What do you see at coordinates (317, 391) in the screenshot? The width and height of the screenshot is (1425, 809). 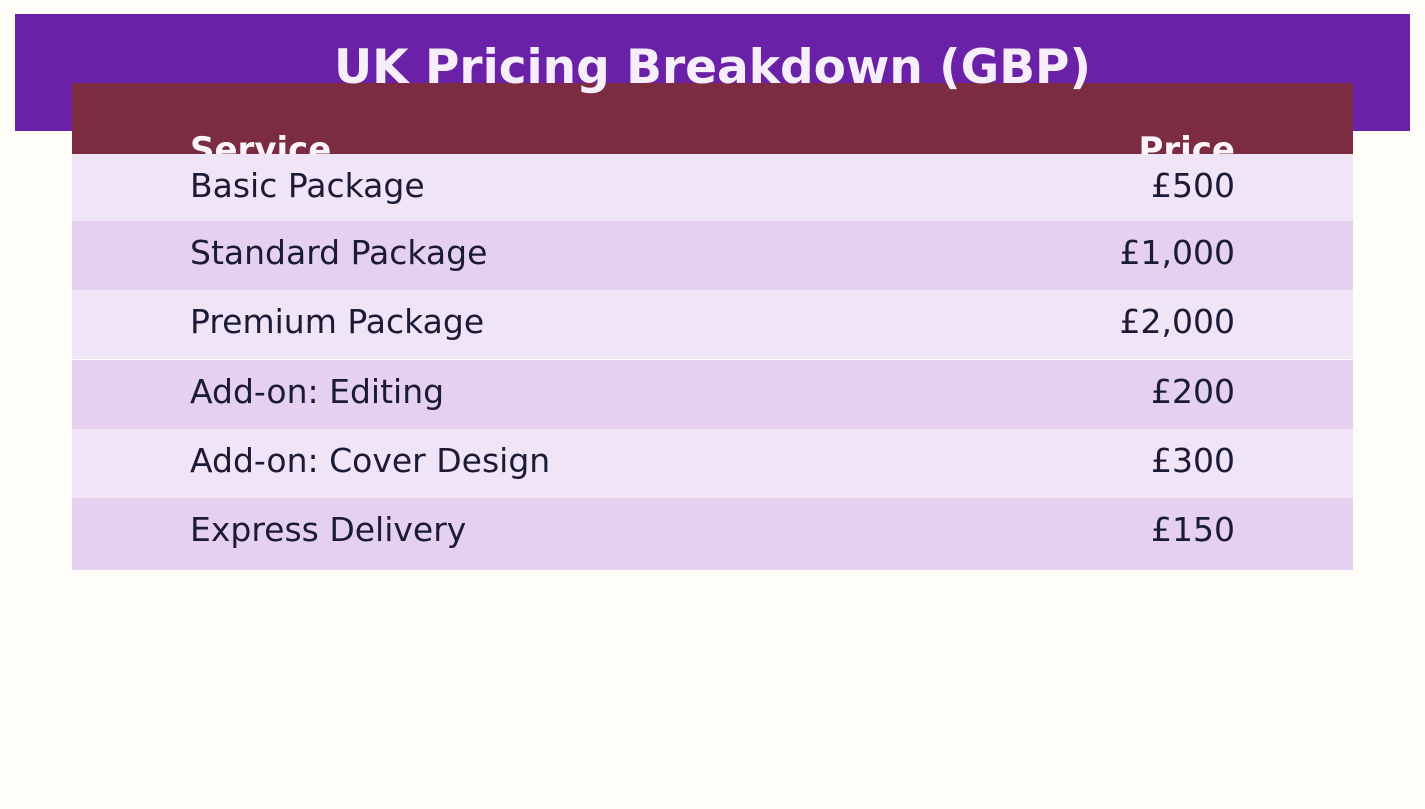 I see `service-cell: Add-on: Editing` at bounding box center [317, 391].